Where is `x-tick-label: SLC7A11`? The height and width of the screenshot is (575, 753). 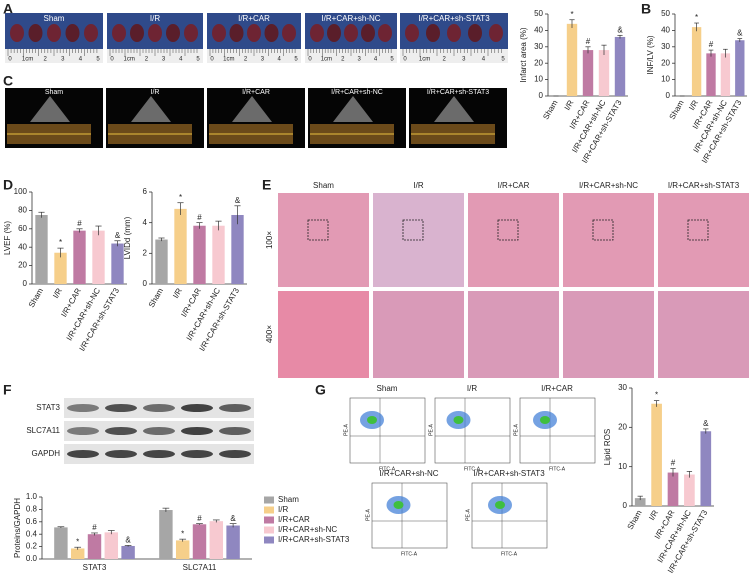 x-tick-label: SLC7A11 is located at coordinates (200, 567).